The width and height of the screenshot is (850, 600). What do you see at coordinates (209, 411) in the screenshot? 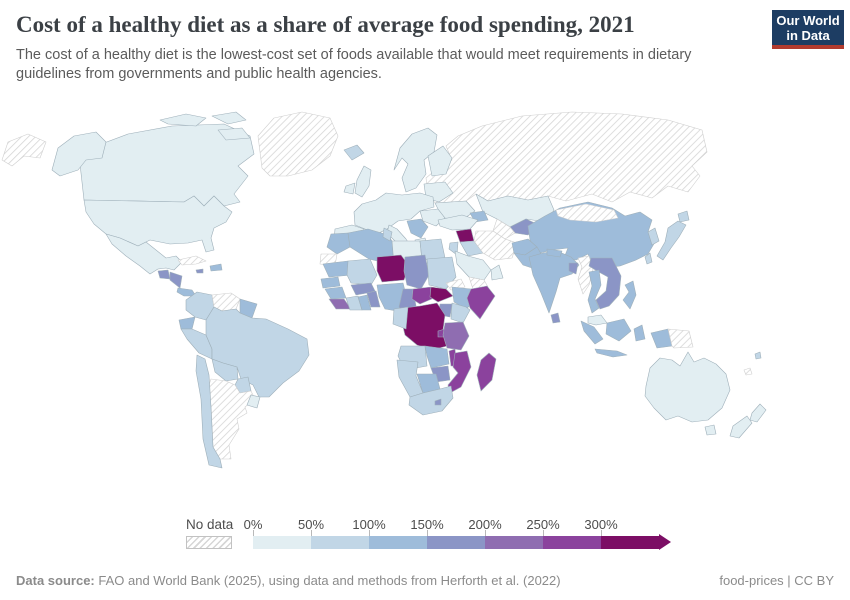
I see `region-chile` at bounding box center [209, 411].